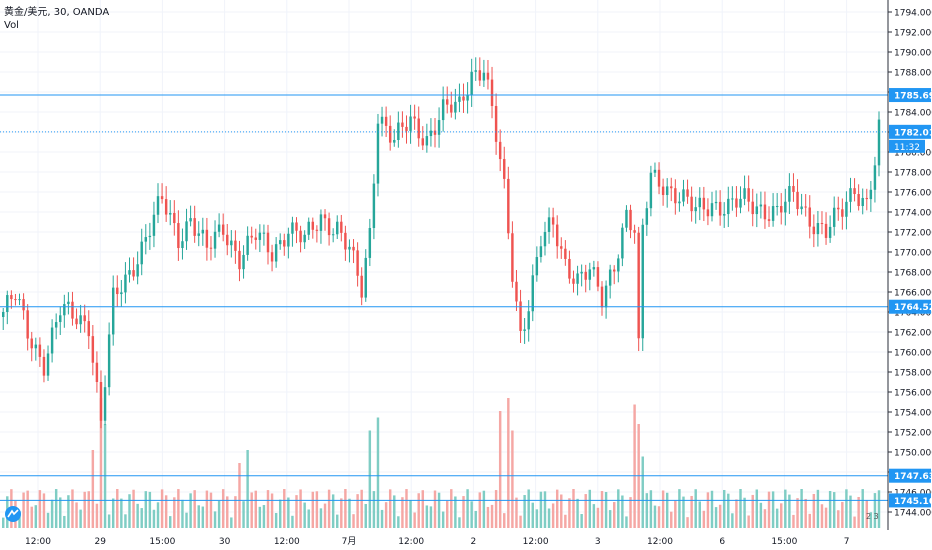  What do you see at coordinates (784, 542) in the screenshot?
I see `time-tick-label: 15:00` at bounding box center [784, 542].